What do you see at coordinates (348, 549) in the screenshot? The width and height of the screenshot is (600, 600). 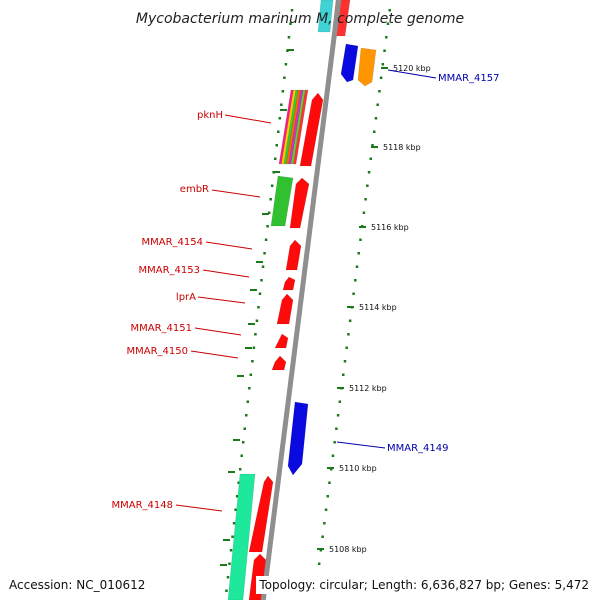 I see `tick-label: 5108 kbp` at bounding box center [348, 549].